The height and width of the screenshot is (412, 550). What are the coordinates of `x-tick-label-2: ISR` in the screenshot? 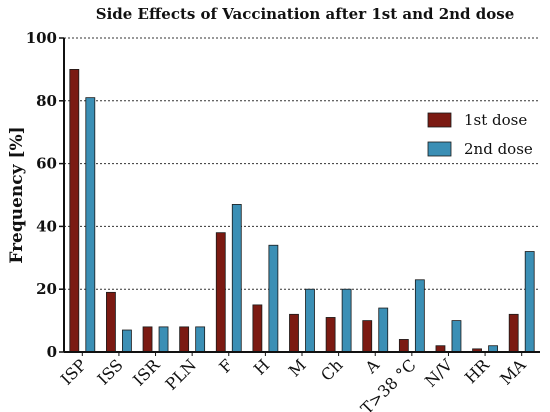 It's located at (146, 372).